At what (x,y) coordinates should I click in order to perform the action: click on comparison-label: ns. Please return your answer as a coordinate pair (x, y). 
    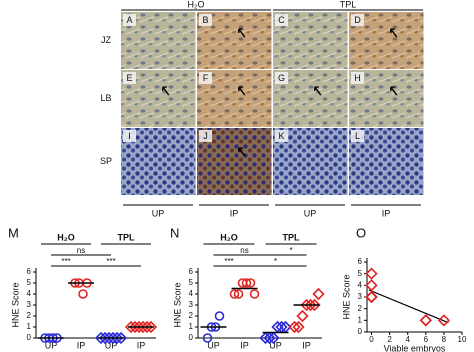
    Looking at the image, I should click on (244, 250).